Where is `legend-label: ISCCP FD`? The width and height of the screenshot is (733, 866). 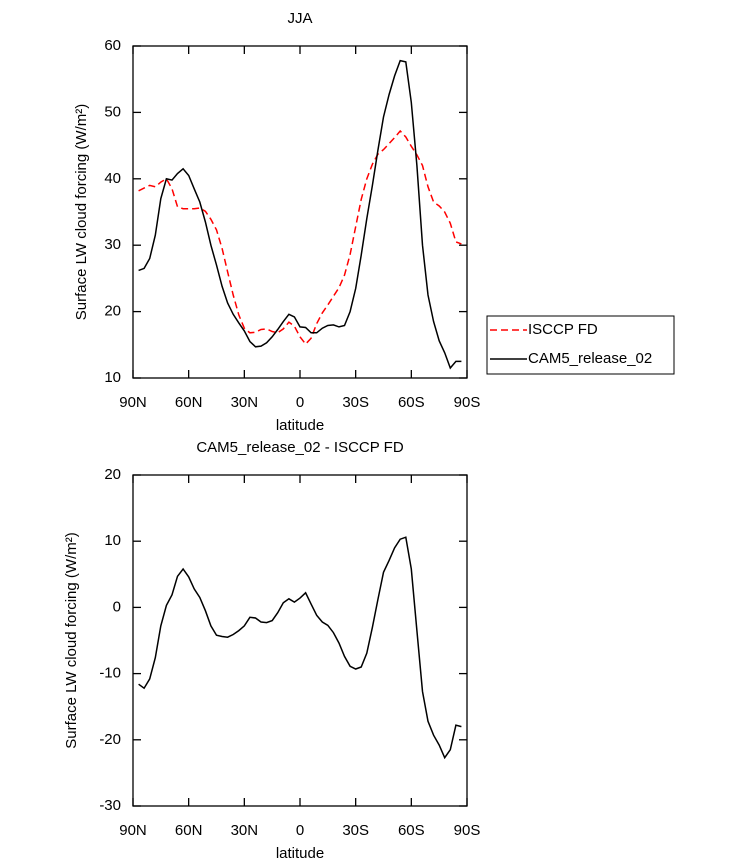
legend-label: ISCCP FD is located at coordinates (563, 329).